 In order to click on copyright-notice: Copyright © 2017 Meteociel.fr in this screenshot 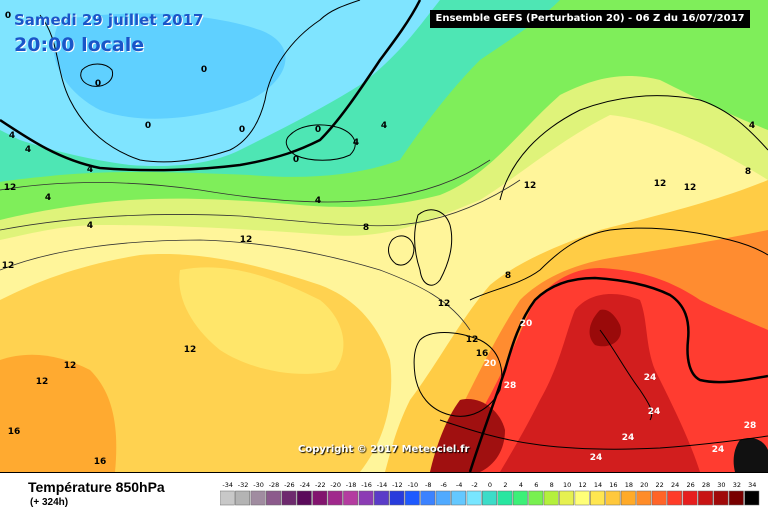, I will do `click(384, 449)`.